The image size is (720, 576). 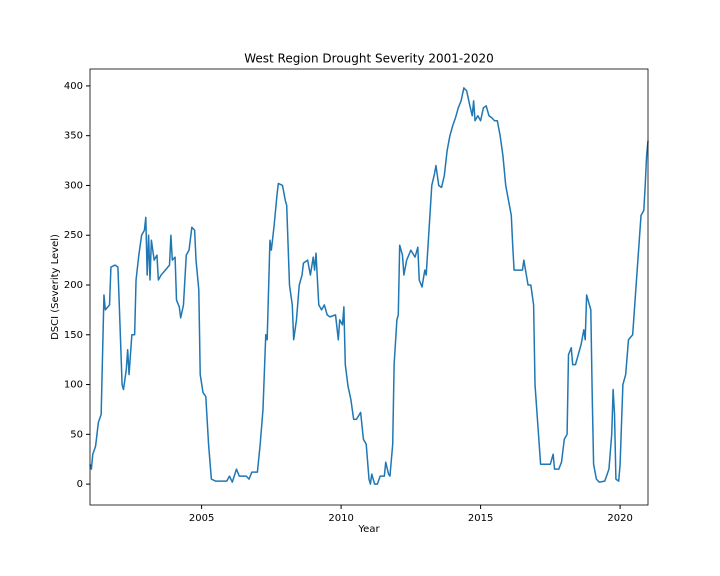 What do you see at coordinates (80, 484) in the screenshot?
I see `y-tick-label: 0` at bounding box center [80, 484].